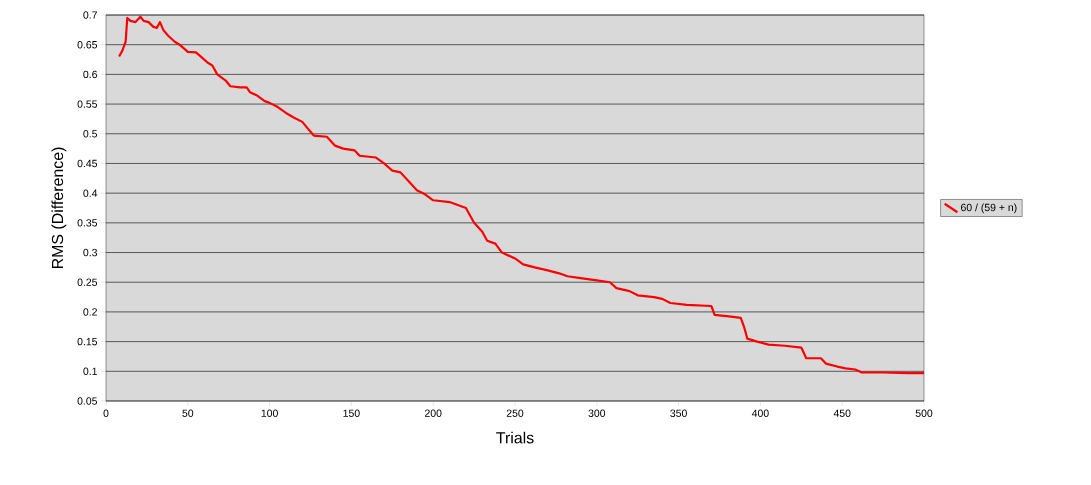 Image resolution: width=1091 pixels, height=485 pixels. What do you see at coordinates (515, 413) in the screenshot?
I see `x-tick-label: 250` at bounding box center [515, 413].